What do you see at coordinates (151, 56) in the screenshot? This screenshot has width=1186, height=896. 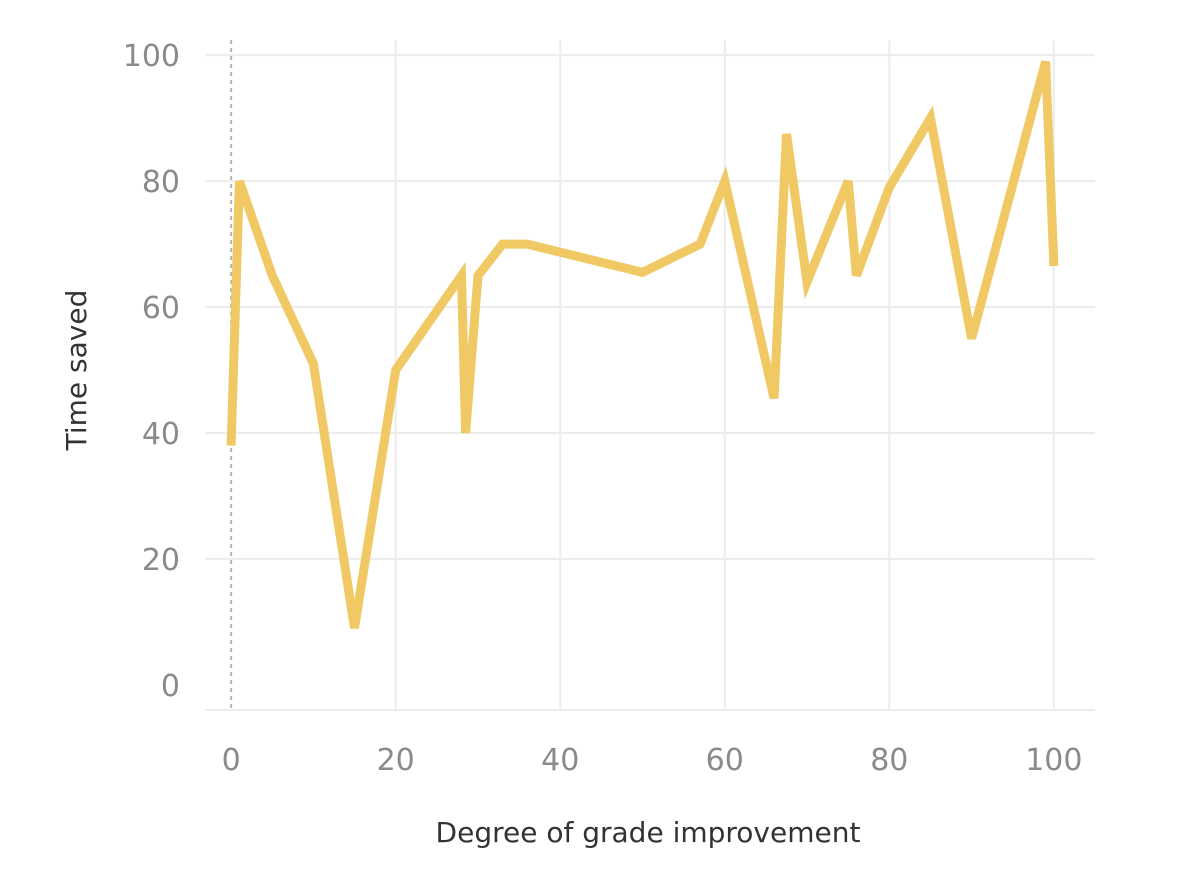 I see `y-tick-label: 100` at bounding box center [151, 56].